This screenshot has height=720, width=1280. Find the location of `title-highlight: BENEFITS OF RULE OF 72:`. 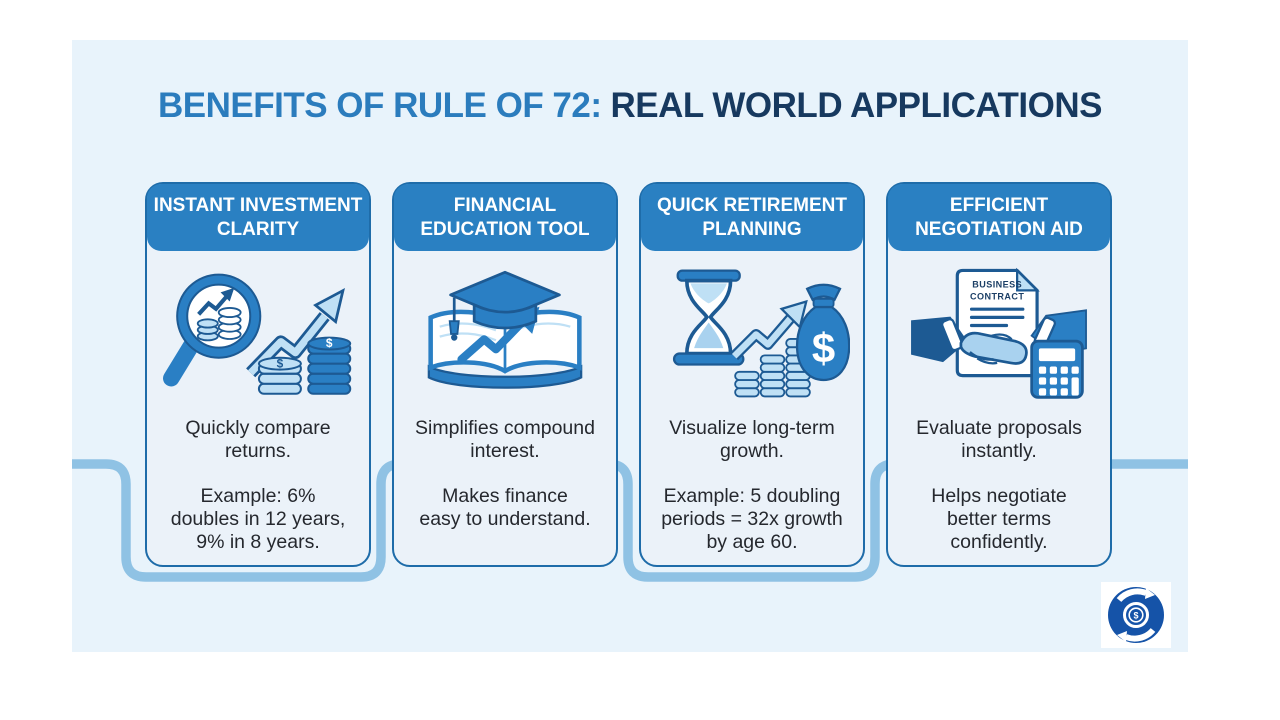

title-highlight: BENEFITS OF RULE OF 72: is located at coordinates (379, 105).